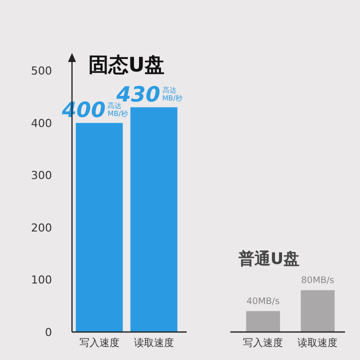 The height and width of the screenshot is (360, 360). Describe the element at coordinates (41, 123) in the screenshot. I see `y-tick-label: 400` at that location.